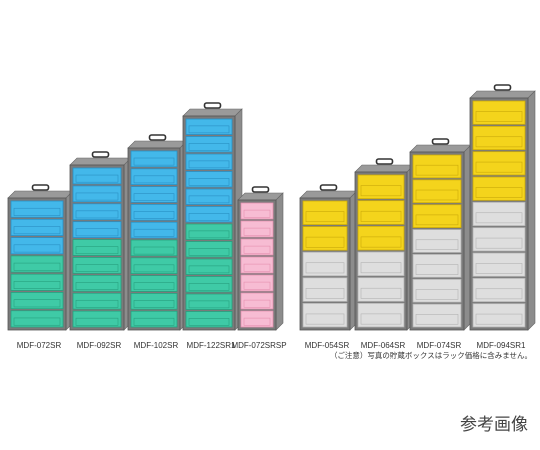 This screenshot has height=450, width=540. What do you see at coordinates (494, 425) in the screenshot?
I see `caption: 参考画像` at bounding box center [494, 425].